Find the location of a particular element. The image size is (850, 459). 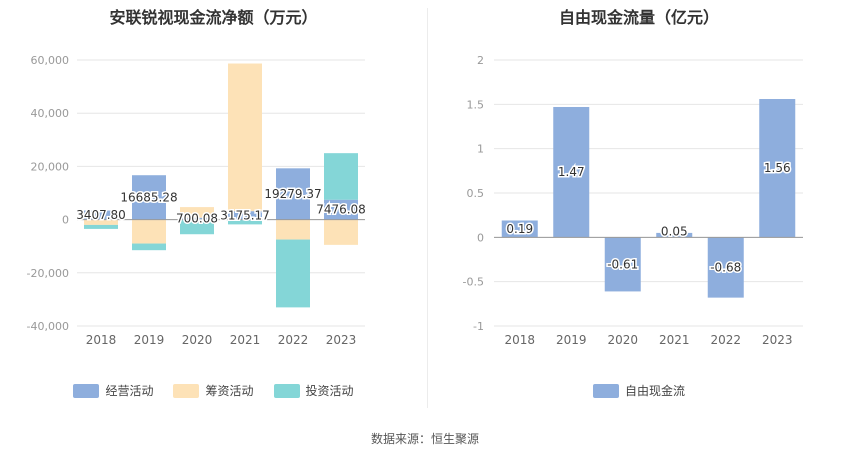

right-data-label: -0.68 is located at coordinates (725, 267).